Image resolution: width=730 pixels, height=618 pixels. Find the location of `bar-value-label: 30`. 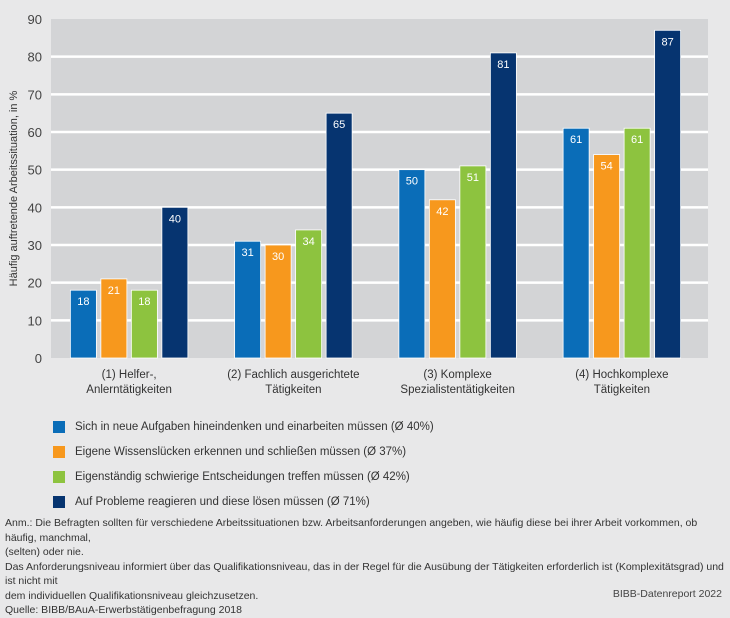

bar-value-label: 30 is located at coordinates (278, 257).